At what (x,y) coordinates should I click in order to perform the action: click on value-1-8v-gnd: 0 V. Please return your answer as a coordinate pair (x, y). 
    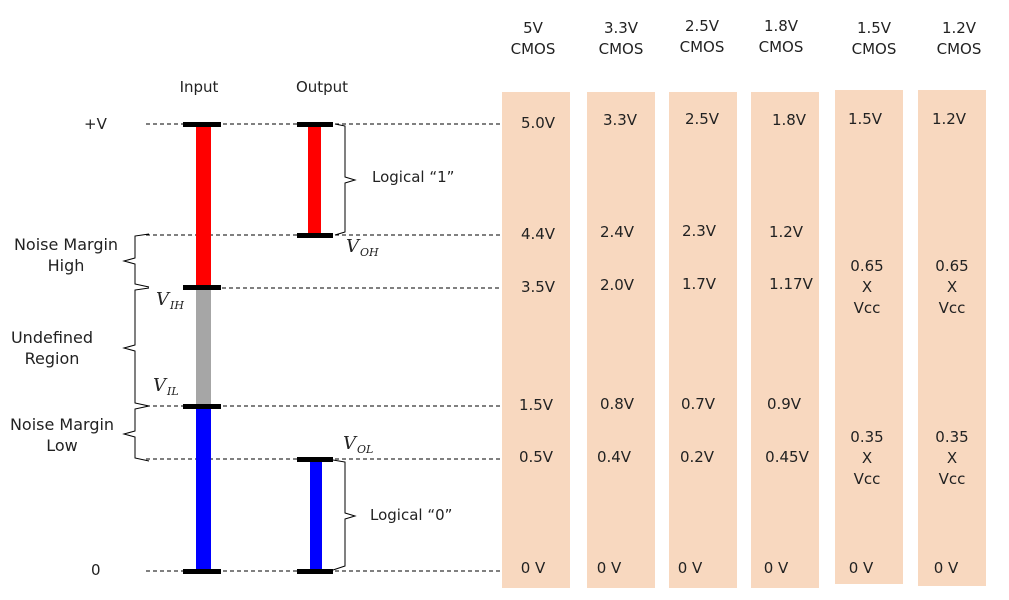
    Looking at the image, I should click on (776, 568).